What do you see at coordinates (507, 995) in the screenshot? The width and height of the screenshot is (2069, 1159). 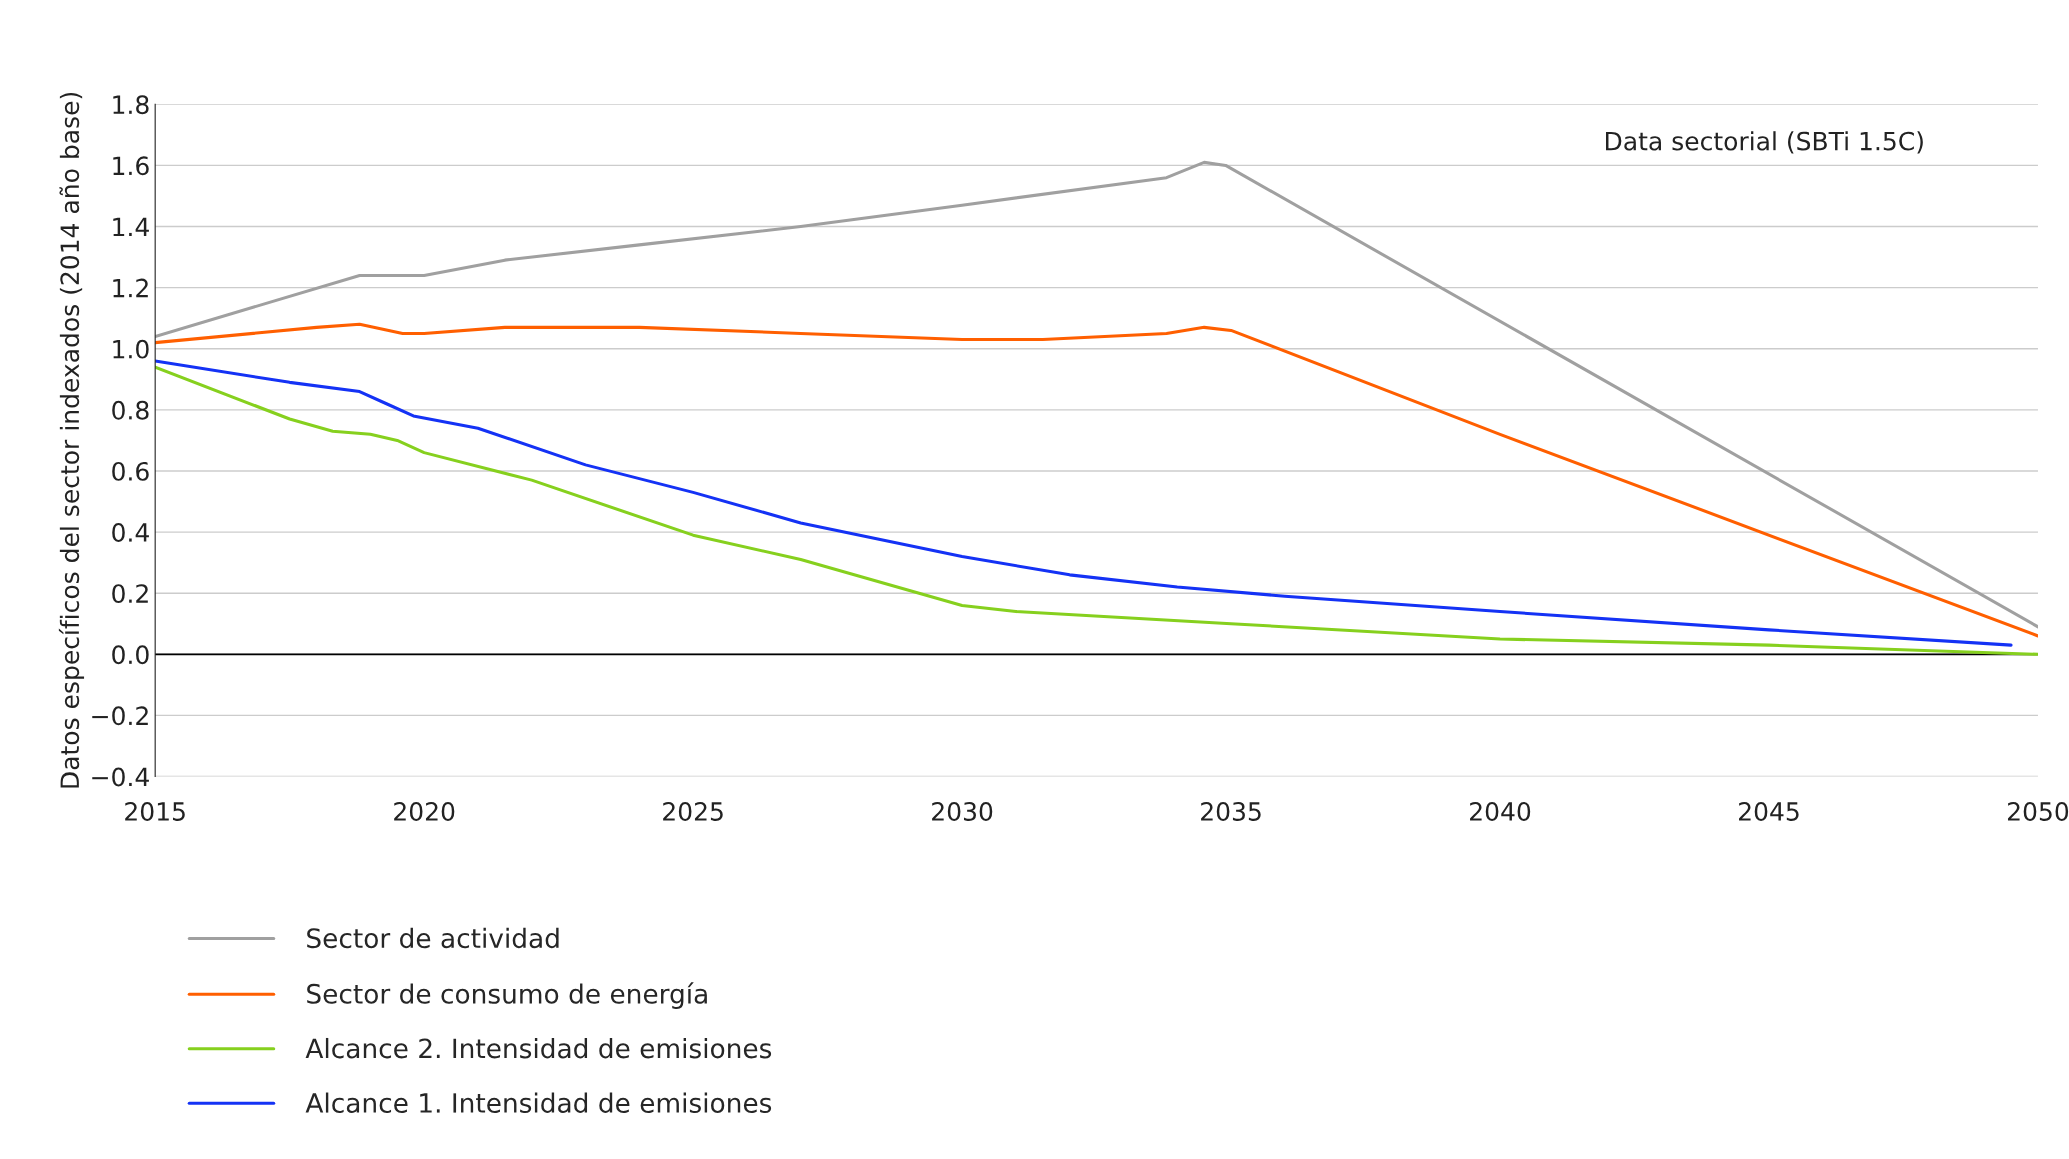 I see `legend-label: Sector de consumo de energía` at bounding box center [507, 995].